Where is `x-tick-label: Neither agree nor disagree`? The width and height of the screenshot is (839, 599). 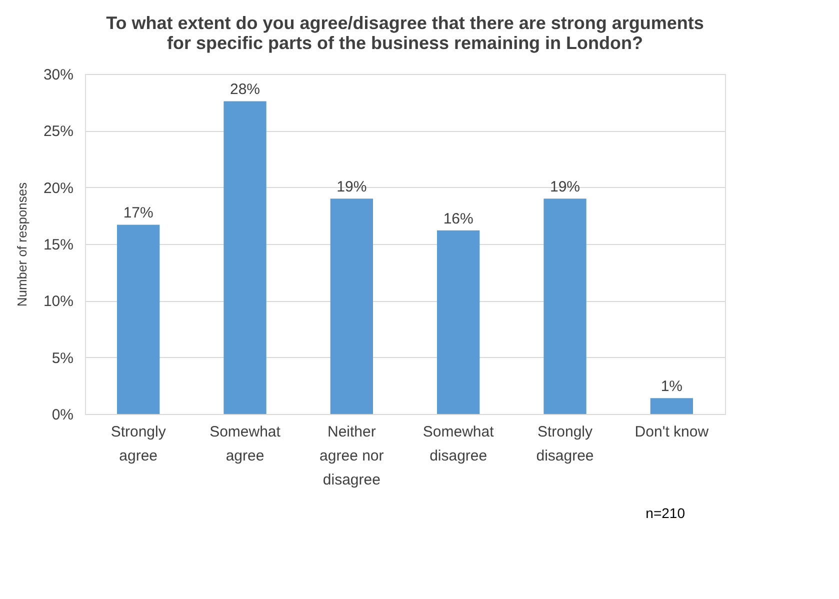
x-tick-label: Neither agree nor disagree is located at coordinates (352, 456).